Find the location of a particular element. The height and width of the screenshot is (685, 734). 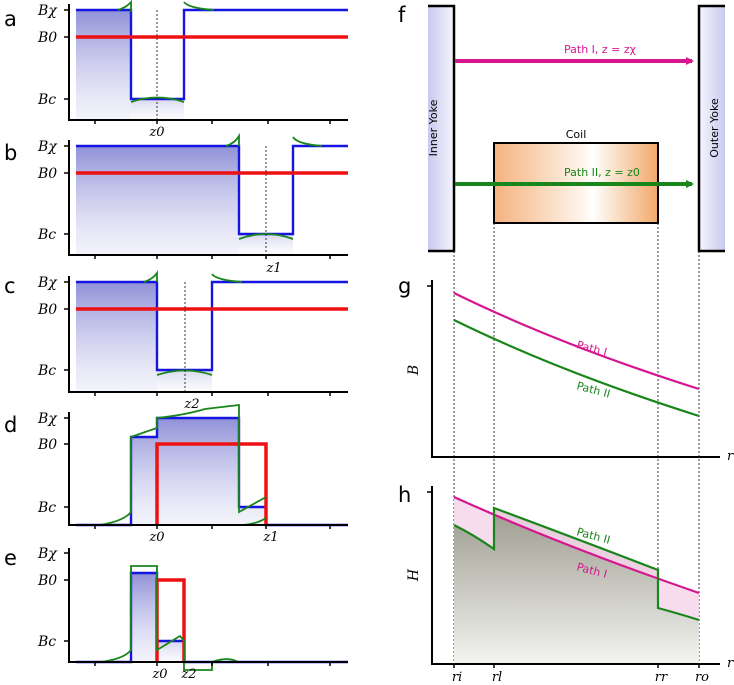

pink-fill is located at coordinates (576, 558).